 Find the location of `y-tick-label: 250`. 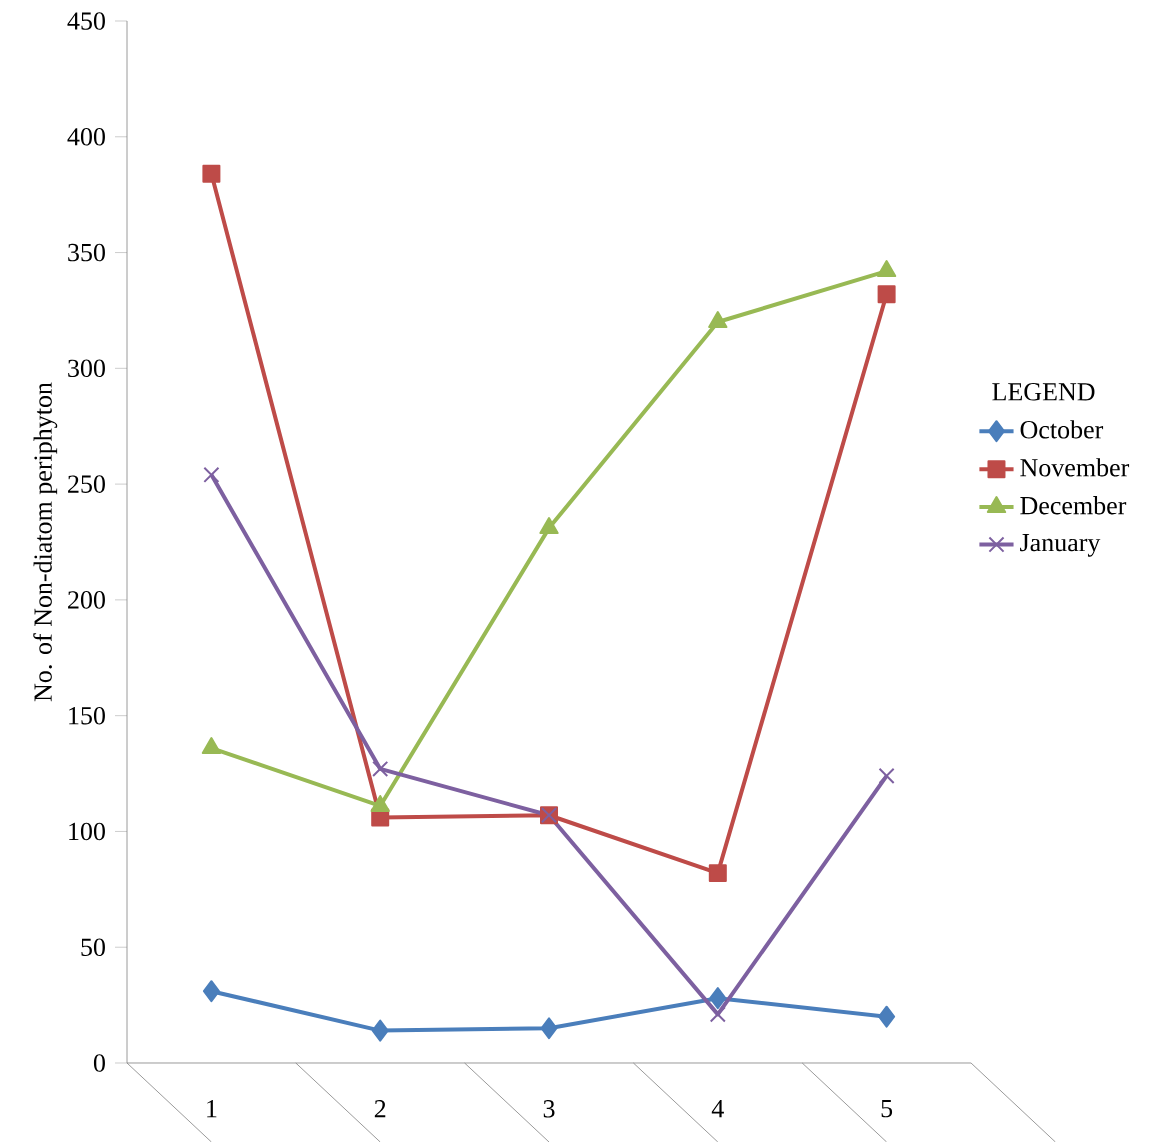

y-tick-label: 250 is located at coordinates (86, 484).